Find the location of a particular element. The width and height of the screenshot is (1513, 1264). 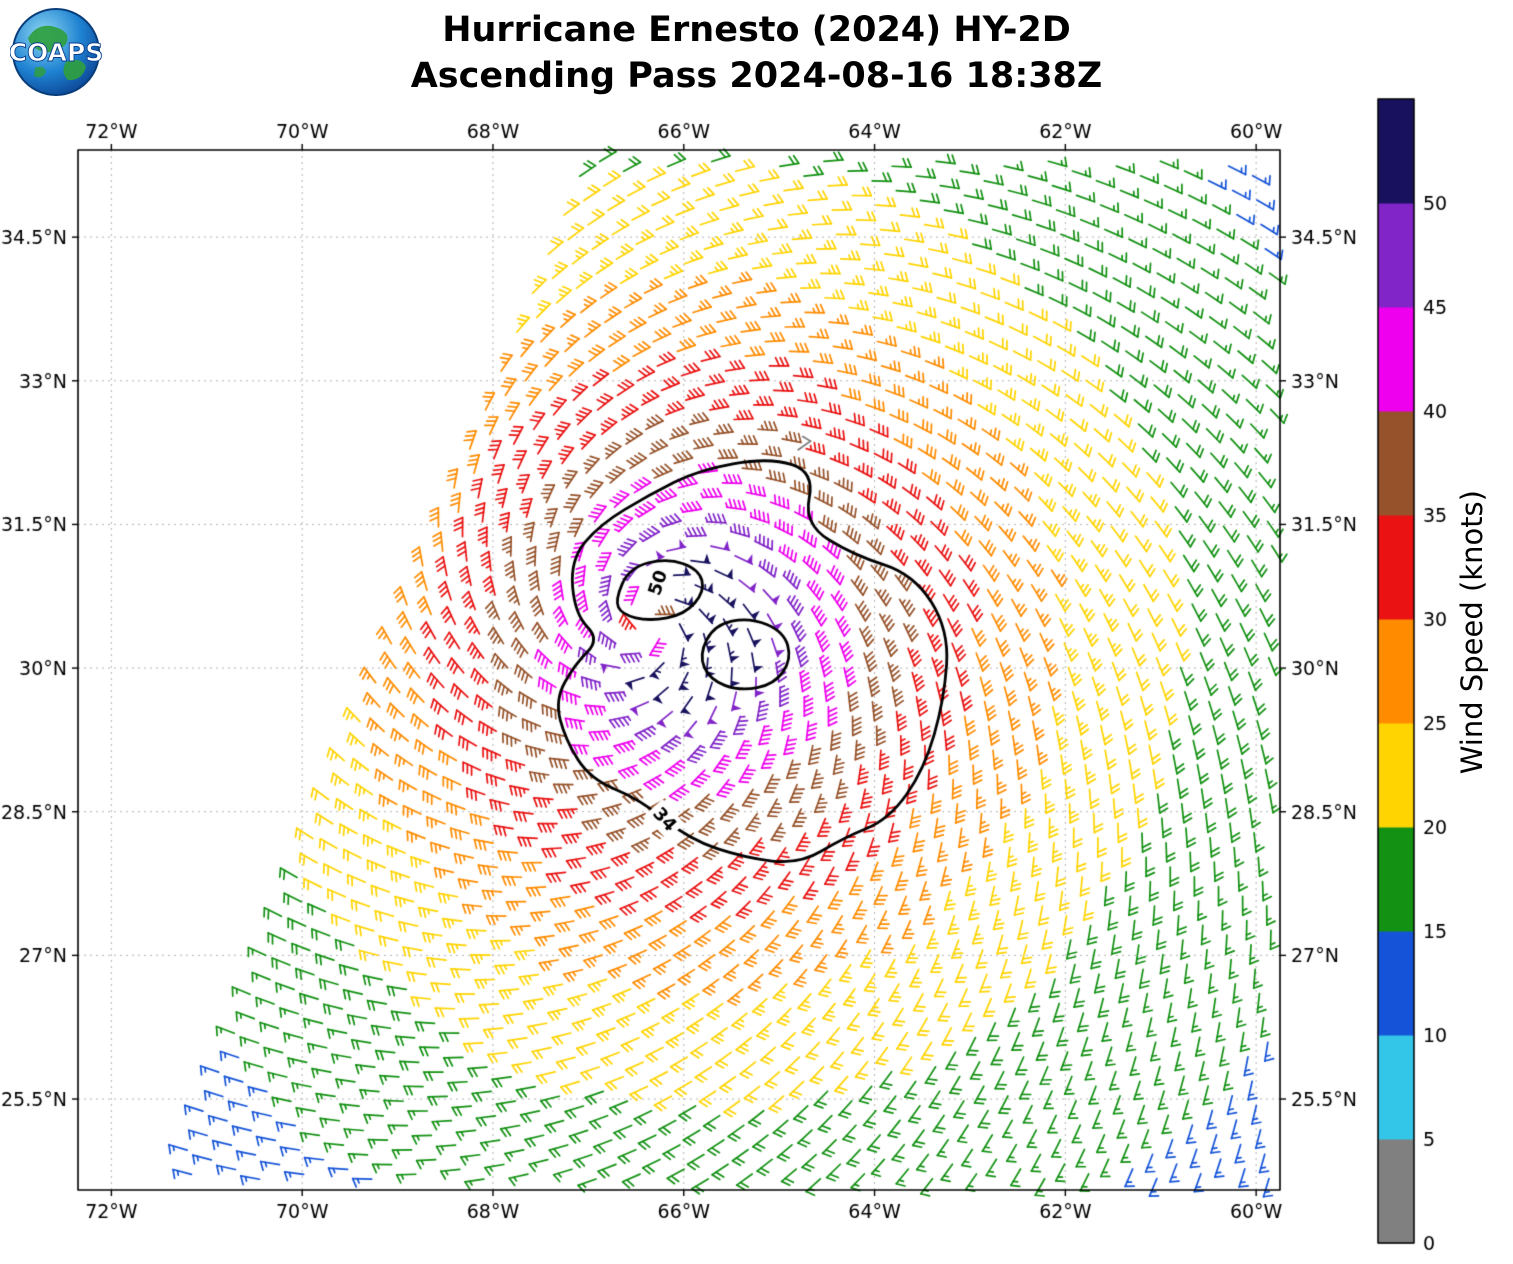

coaps-globe-icon: COAPS is located at coordinates (56, 52).